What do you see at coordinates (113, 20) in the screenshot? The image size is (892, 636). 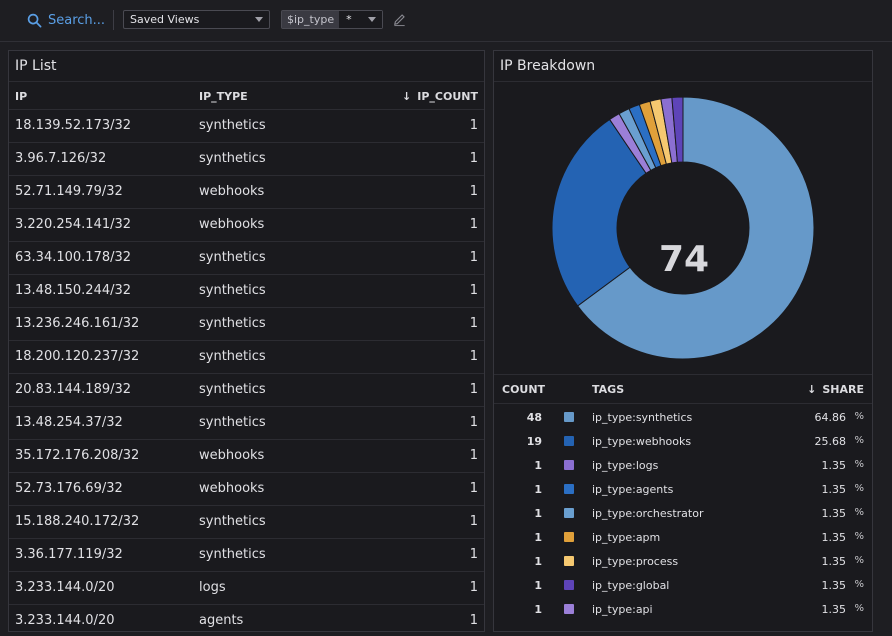 I see `toolbar-divider` at bounding box center [113, 20].